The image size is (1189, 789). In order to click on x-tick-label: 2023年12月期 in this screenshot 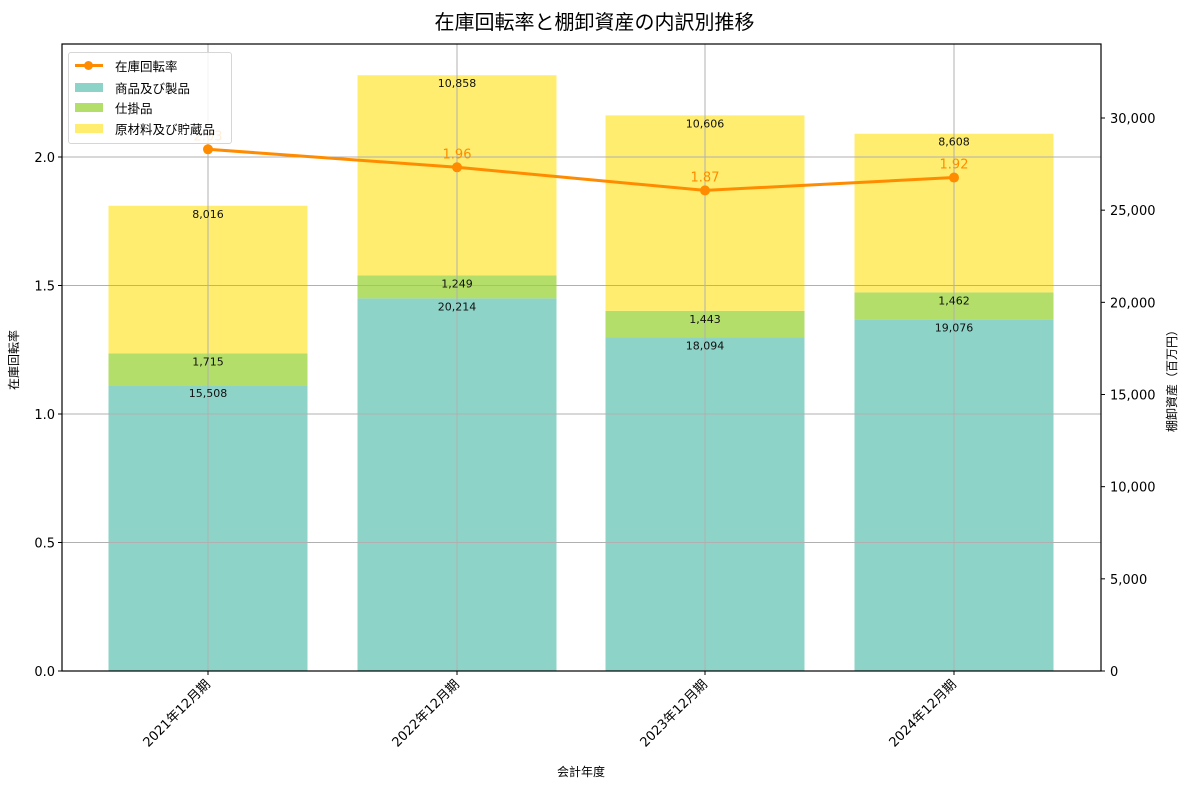, I will do `click(674, 713)`.